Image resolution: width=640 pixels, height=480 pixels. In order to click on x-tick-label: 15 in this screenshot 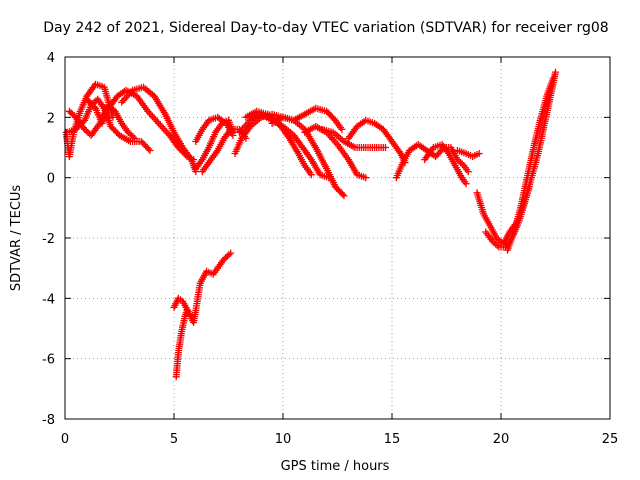, I will do `click(392, 439)`.